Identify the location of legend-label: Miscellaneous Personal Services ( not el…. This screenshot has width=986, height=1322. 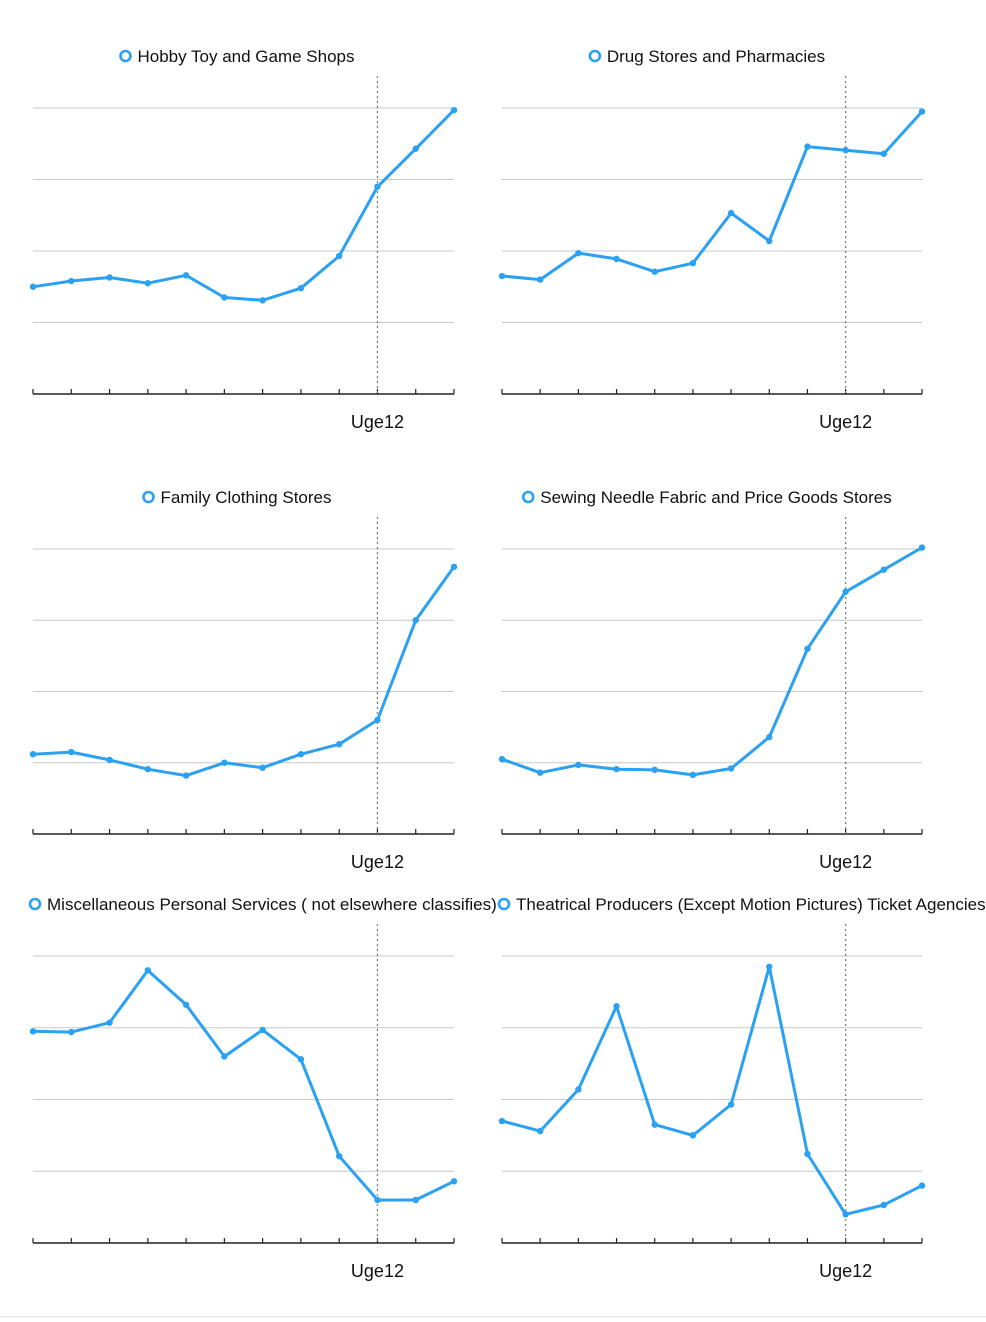
(272, 904).